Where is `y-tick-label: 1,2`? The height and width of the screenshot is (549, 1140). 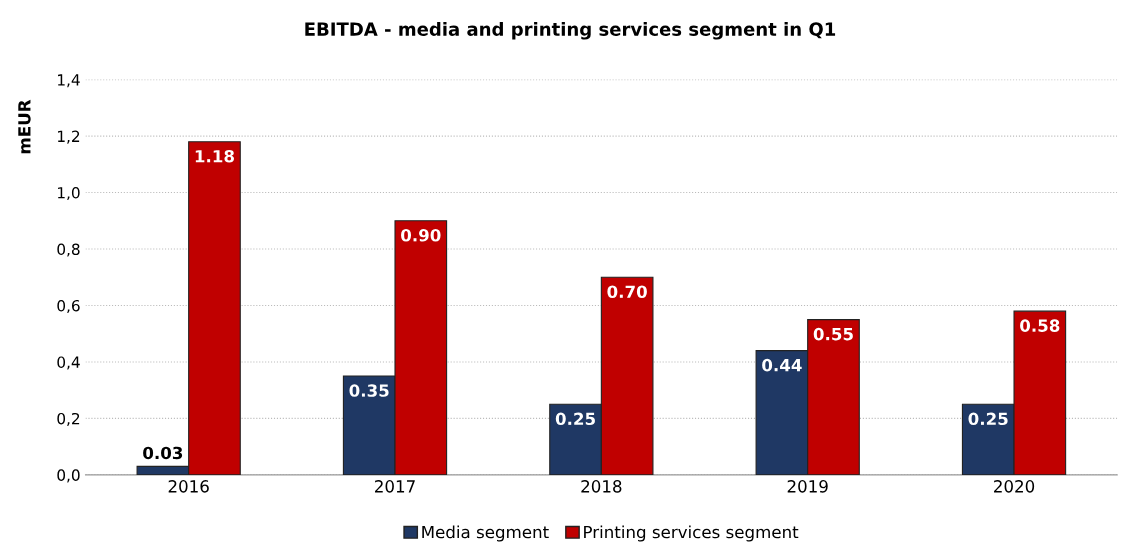 y-tick-label: 1,2 is located at coordinates (69, 137).